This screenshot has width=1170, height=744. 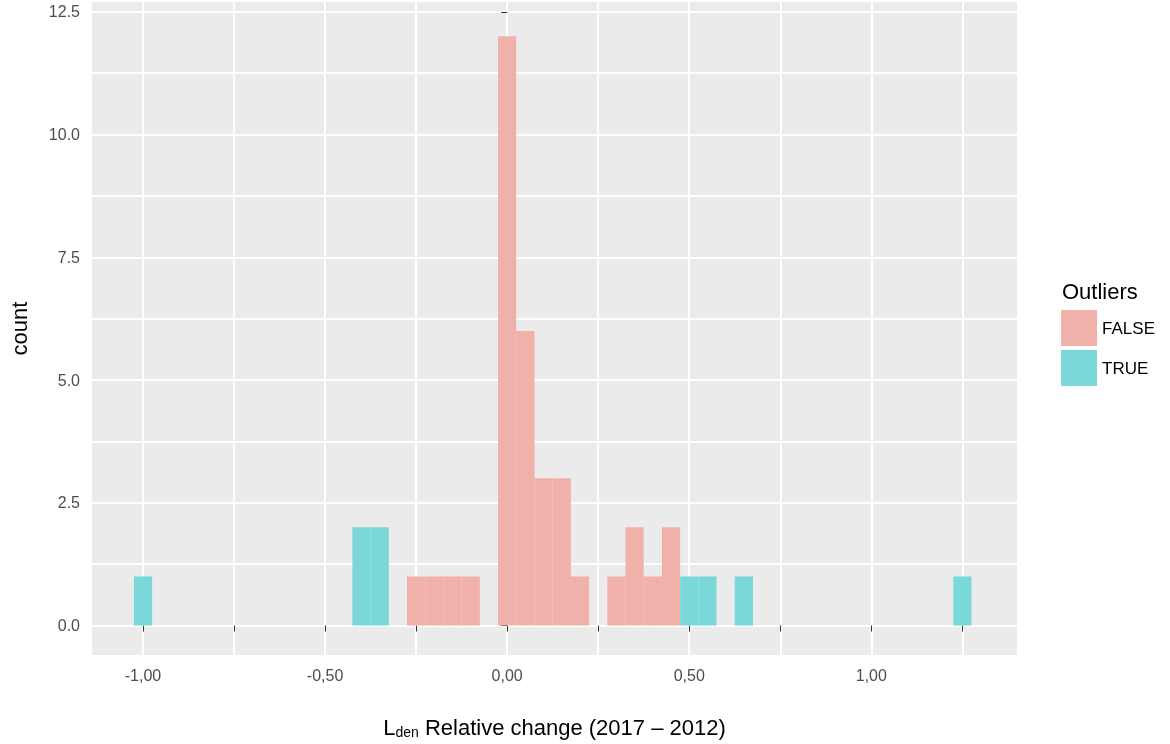 I want to click on legend-label: TRUE, so click(x=1125, y=368).